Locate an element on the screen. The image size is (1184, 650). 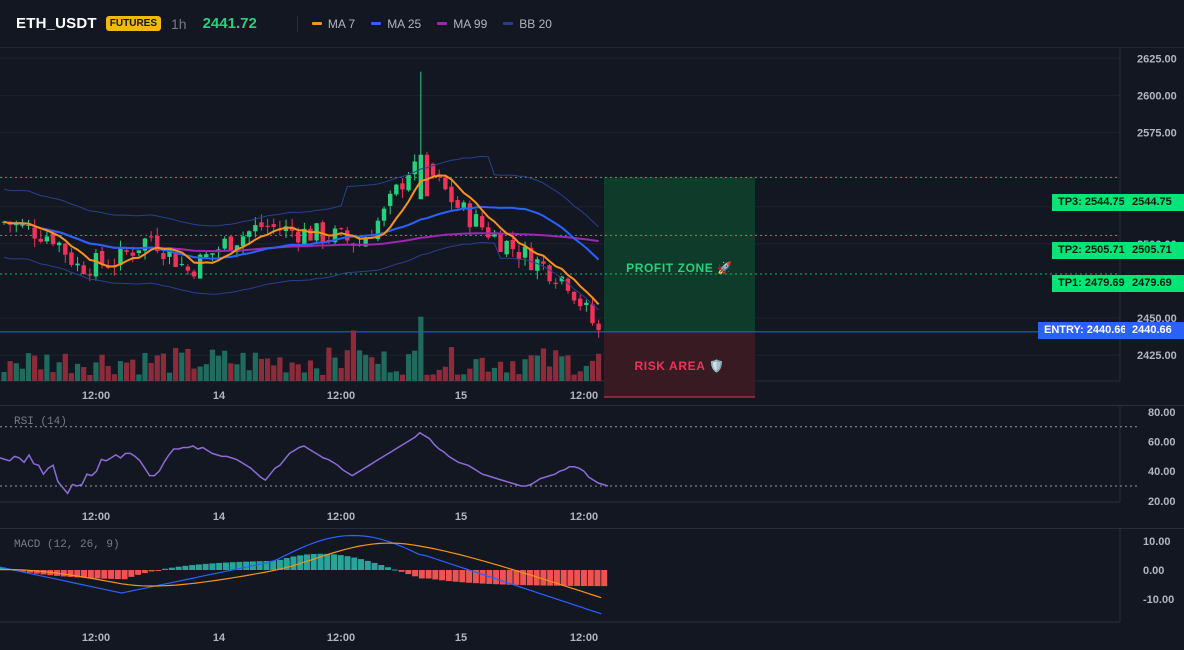
macd-time-label: 15 is located at coordinates (461, 638).